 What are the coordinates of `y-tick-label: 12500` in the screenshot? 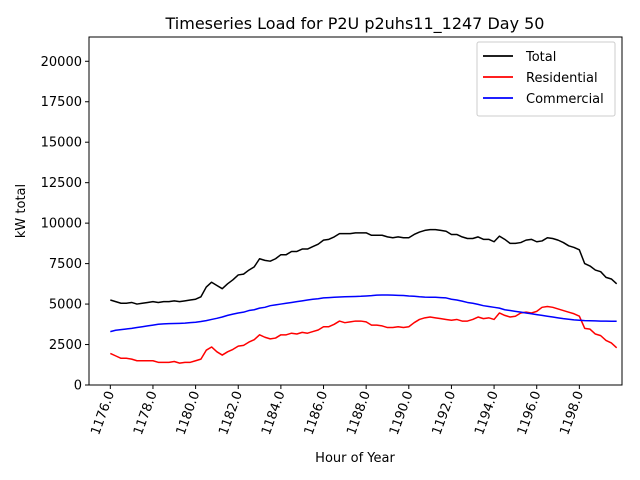 It's located at (61, 183).